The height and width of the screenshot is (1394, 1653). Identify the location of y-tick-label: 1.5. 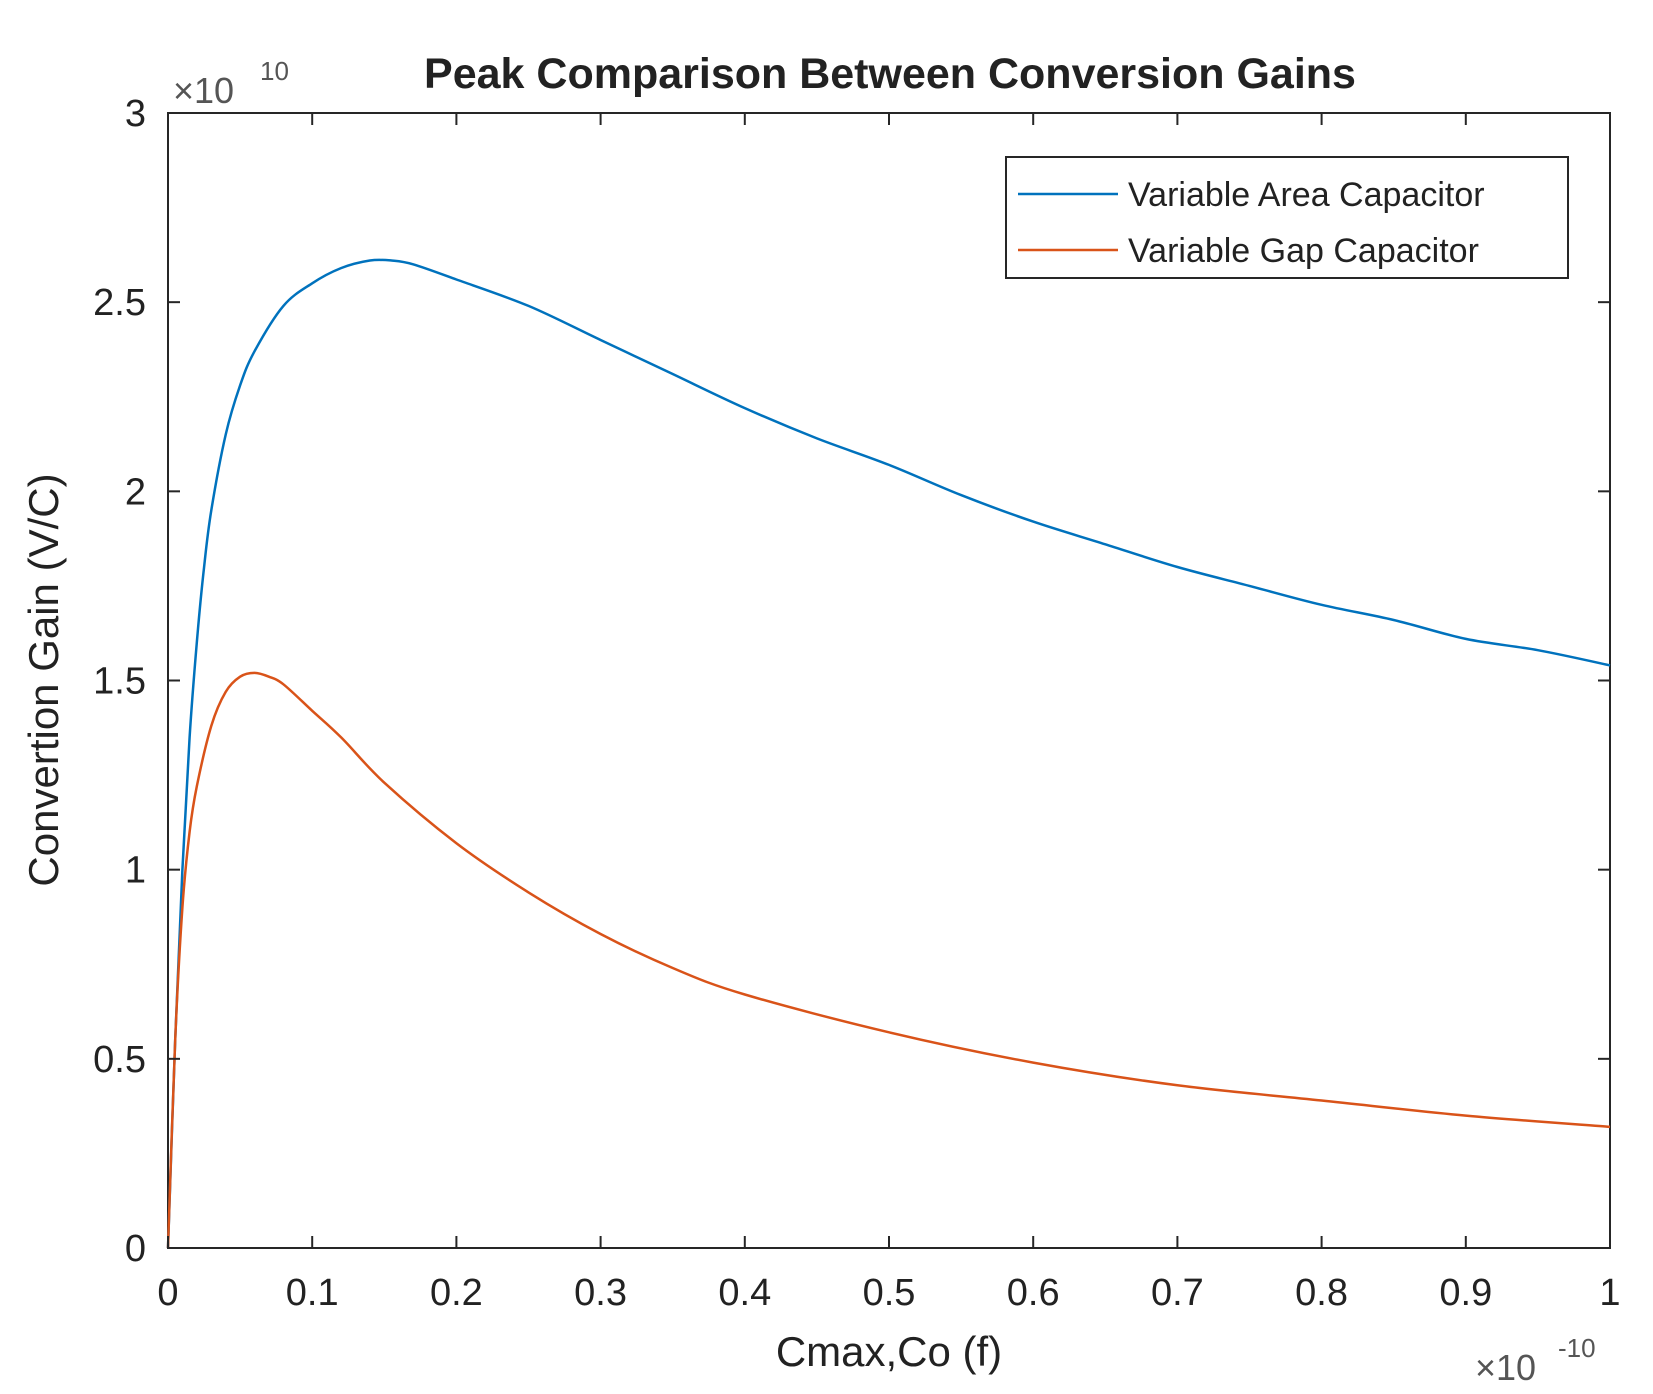
(119, 682).